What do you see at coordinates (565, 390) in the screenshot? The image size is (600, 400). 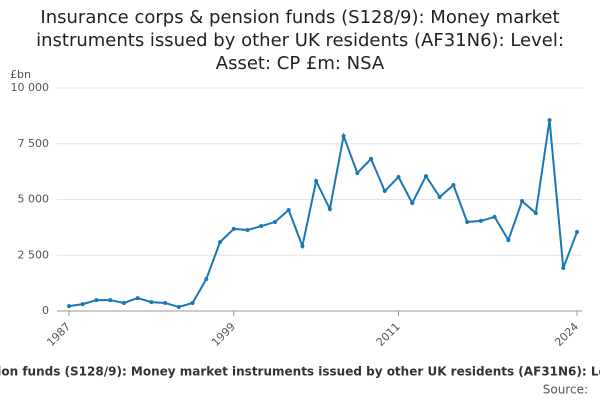 I see `source: Source:` at bounding box center [565, 390].